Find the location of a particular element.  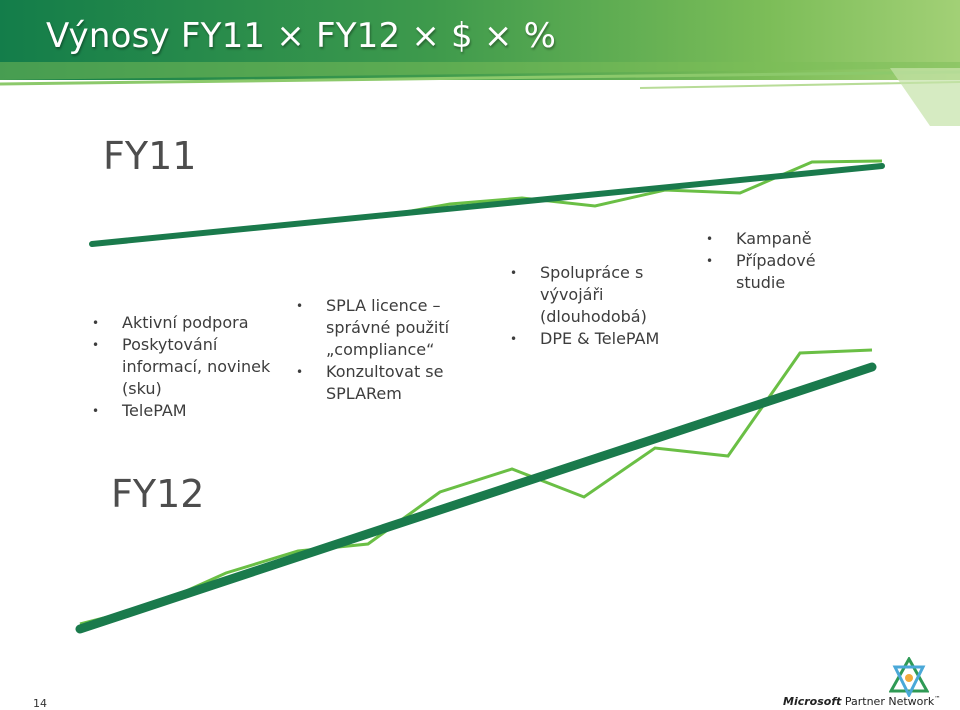

bullet-list-4: Kampaně Případové studie is located at coordinates (781, 261).